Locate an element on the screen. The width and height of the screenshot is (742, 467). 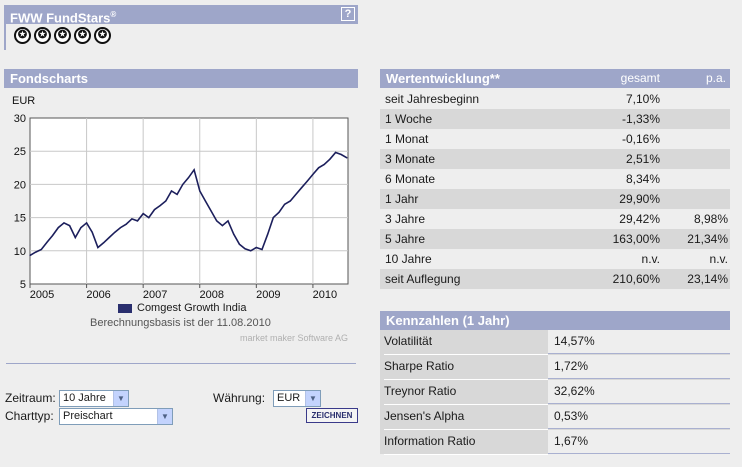
table-row: Treynor Ratio 32,62% is located at coordinates (555, 392).